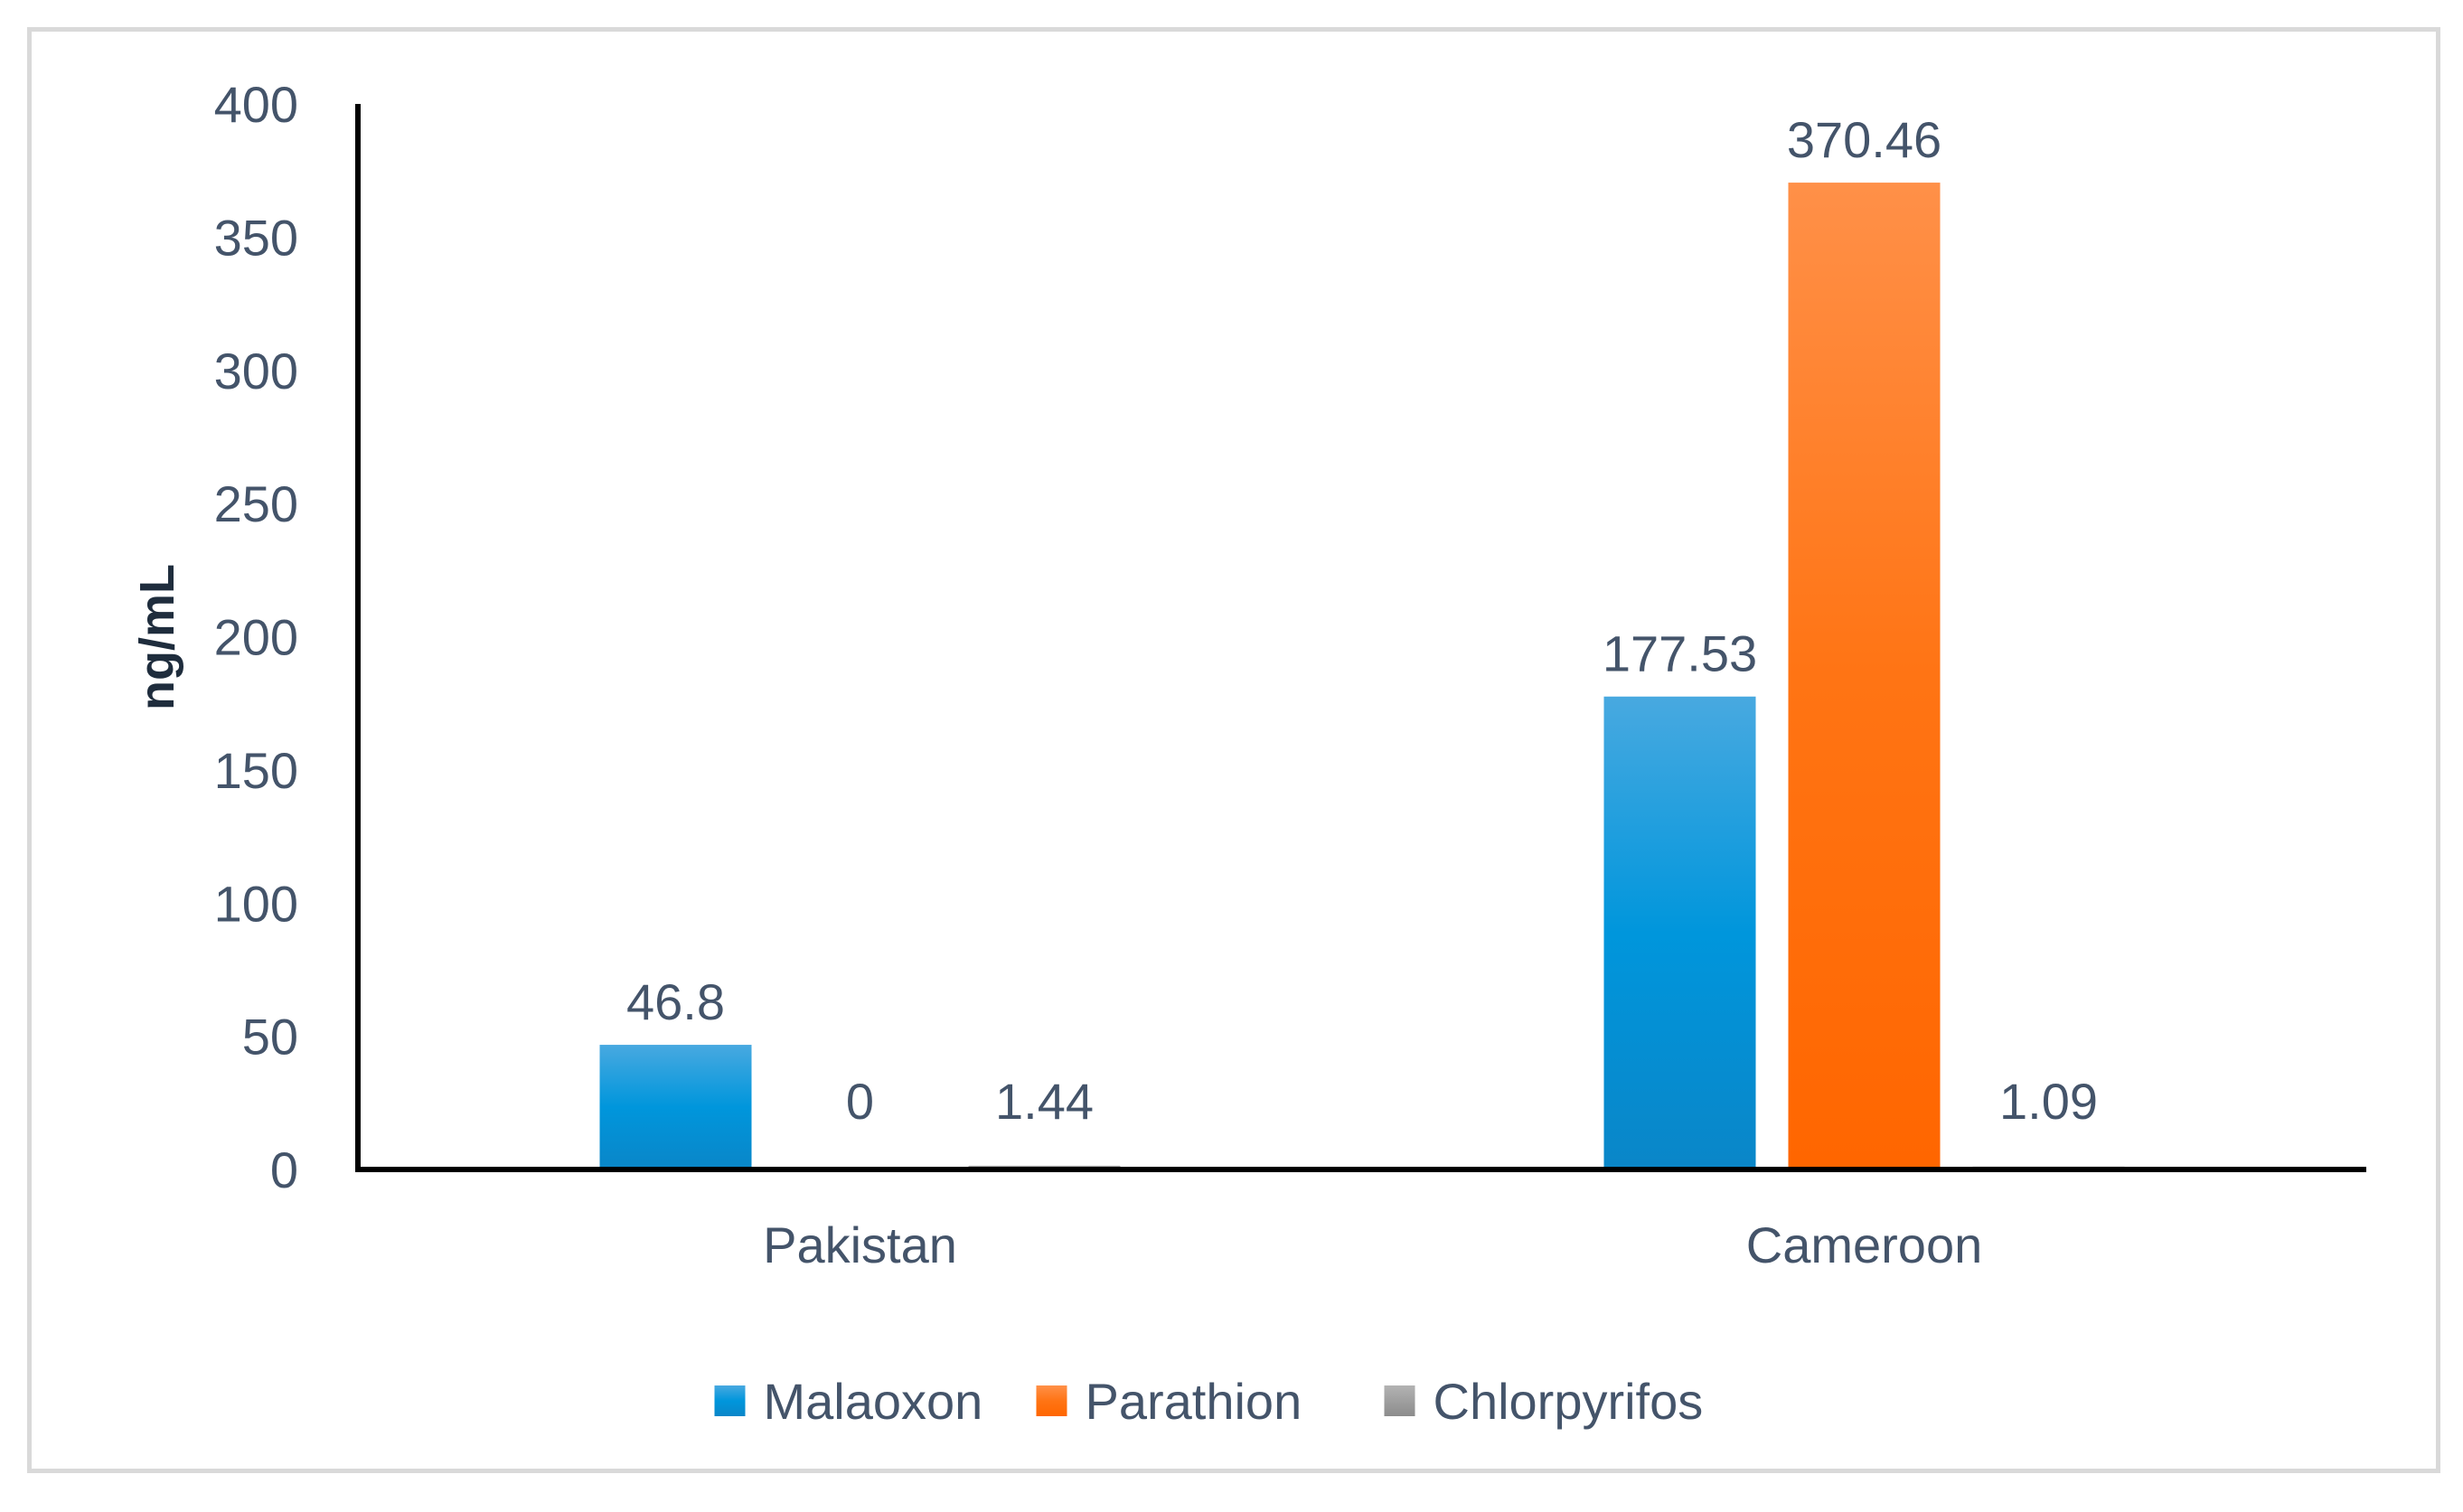 This screenshot has height=1512, width=2463. Describe the element at coordinates (860, 1101) in the screenshot. I see `data-label: 0` at that location.